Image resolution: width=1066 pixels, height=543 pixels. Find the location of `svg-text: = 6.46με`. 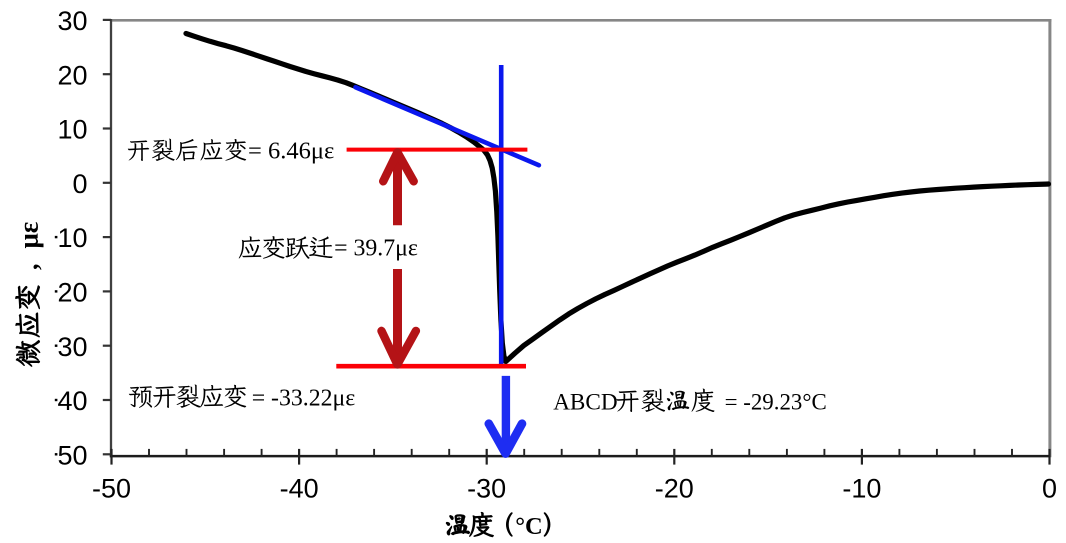

svg-text: = 6.46με is located at coordinates (291, 151).